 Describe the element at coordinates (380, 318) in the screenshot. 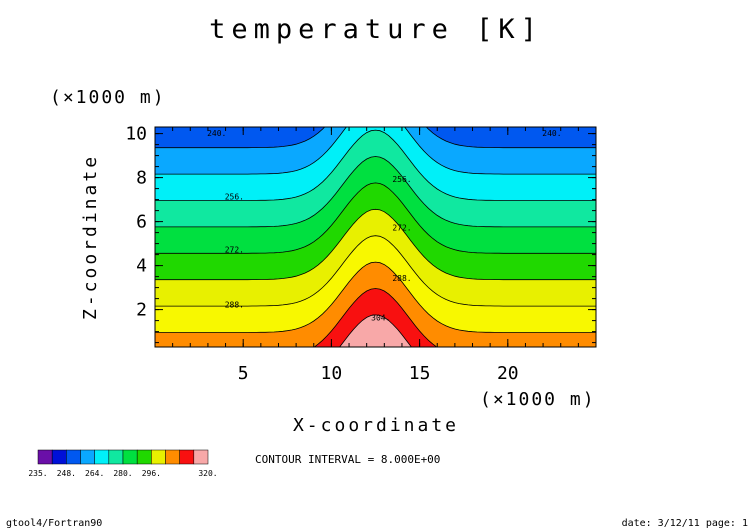

I see `contour-label: 304.` at that location.